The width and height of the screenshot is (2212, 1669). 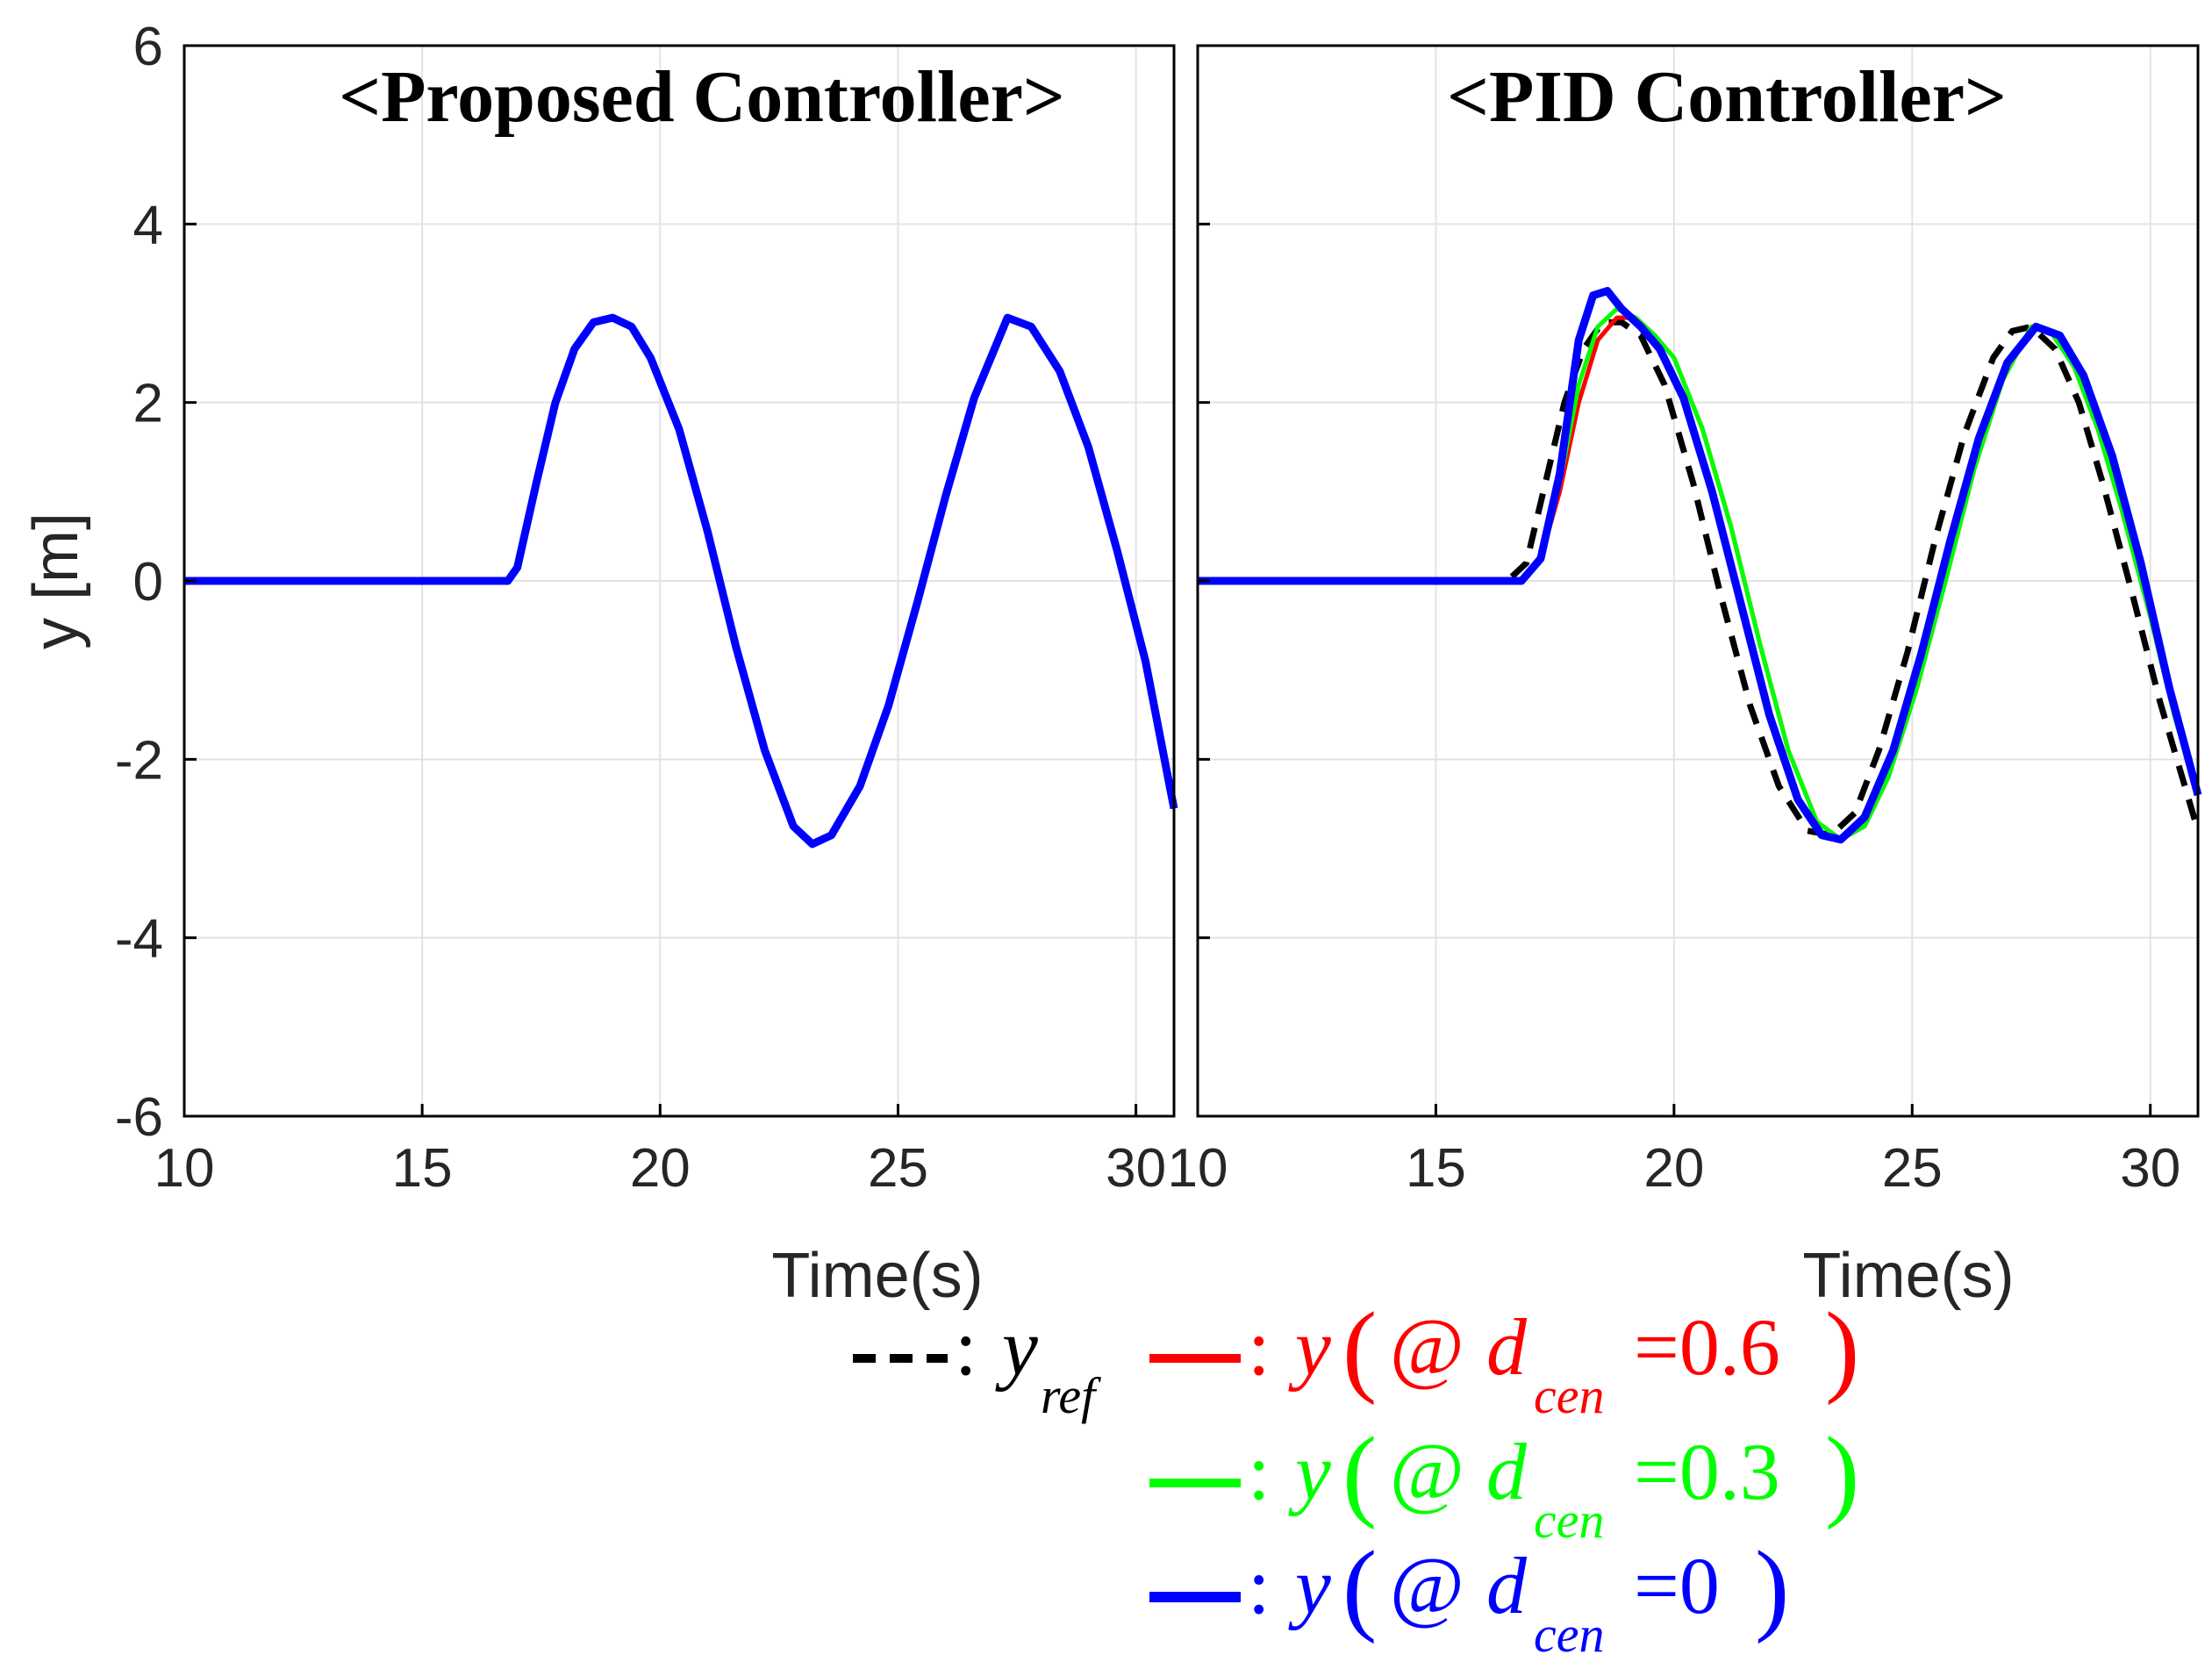 I want to click on legend-subscript: ref, so click(x=1071, y=1395).